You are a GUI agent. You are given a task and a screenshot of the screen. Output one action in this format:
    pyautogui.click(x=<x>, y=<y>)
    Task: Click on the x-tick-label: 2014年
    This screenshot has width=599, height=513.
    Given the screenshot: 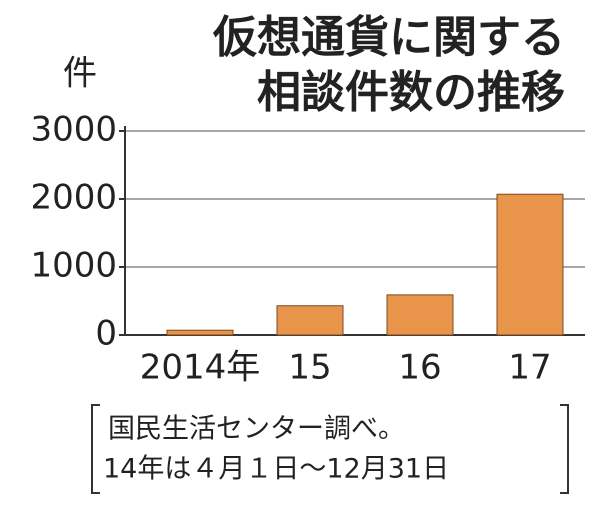 What is the action you would take?
    pyautogui.click(x=200, y=368)
    